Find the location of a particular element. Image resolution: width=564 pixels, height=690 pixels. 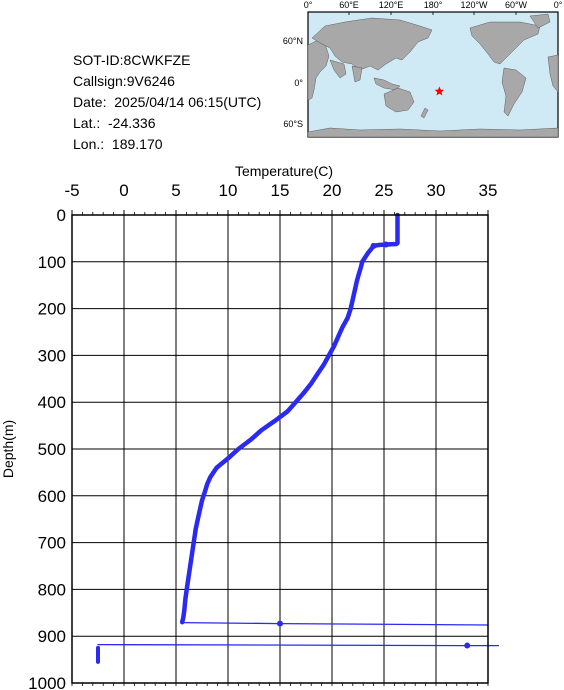

map-frame-group is located at coordinates (433, 74).